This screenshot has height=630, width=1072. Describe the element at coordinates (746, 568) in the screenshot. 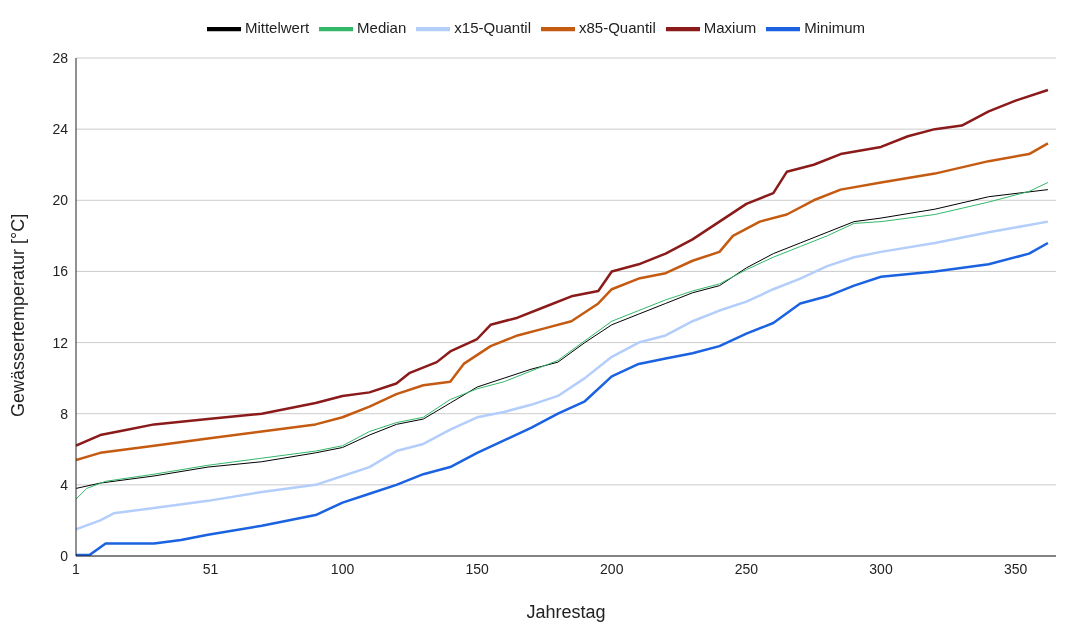

I see `x-tick-label: 250` at that location.